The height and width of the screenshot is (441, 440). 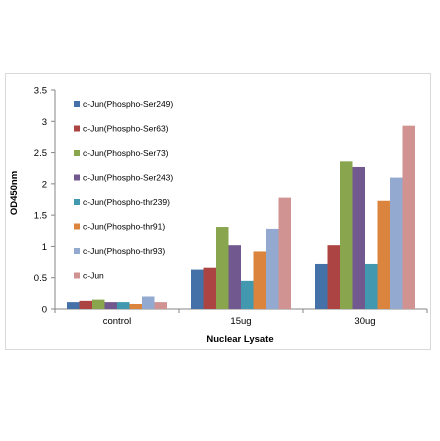 I want to click on y-tick-label: 1, so click(x=44, y=247).